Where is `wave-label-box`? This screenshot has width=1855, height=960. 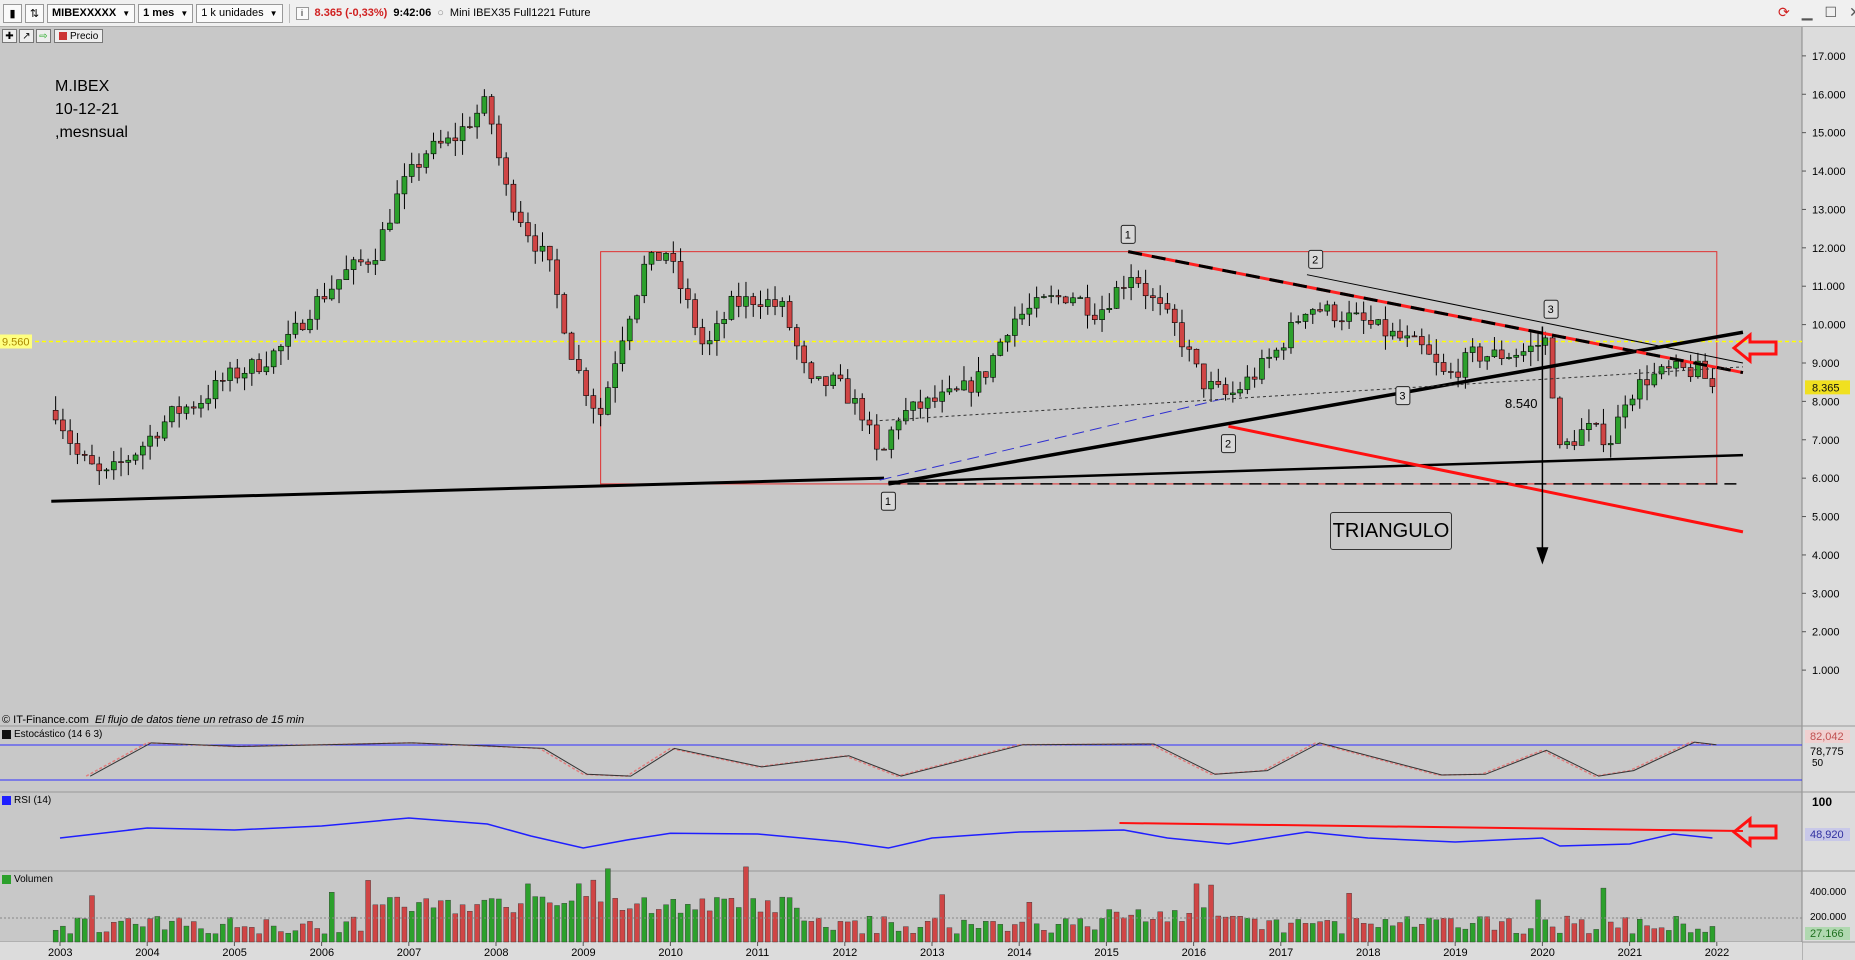 wave-label-box is located at coordinates (1403, 396).